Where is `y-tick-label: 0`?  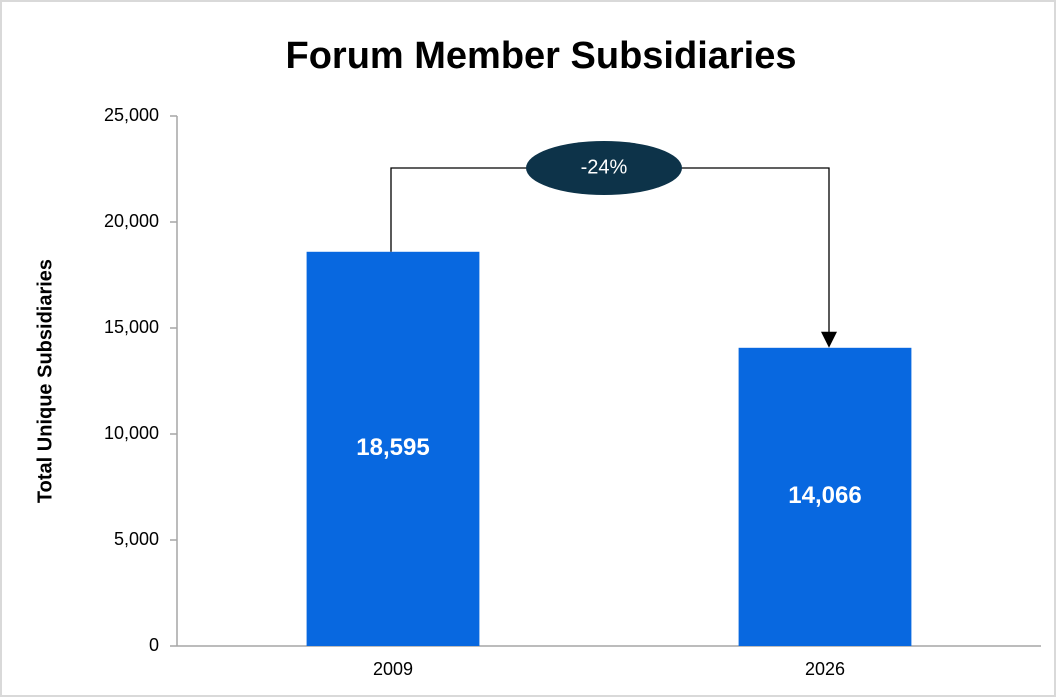
y-tick-label: 0 is located at coordinates (154, 645).